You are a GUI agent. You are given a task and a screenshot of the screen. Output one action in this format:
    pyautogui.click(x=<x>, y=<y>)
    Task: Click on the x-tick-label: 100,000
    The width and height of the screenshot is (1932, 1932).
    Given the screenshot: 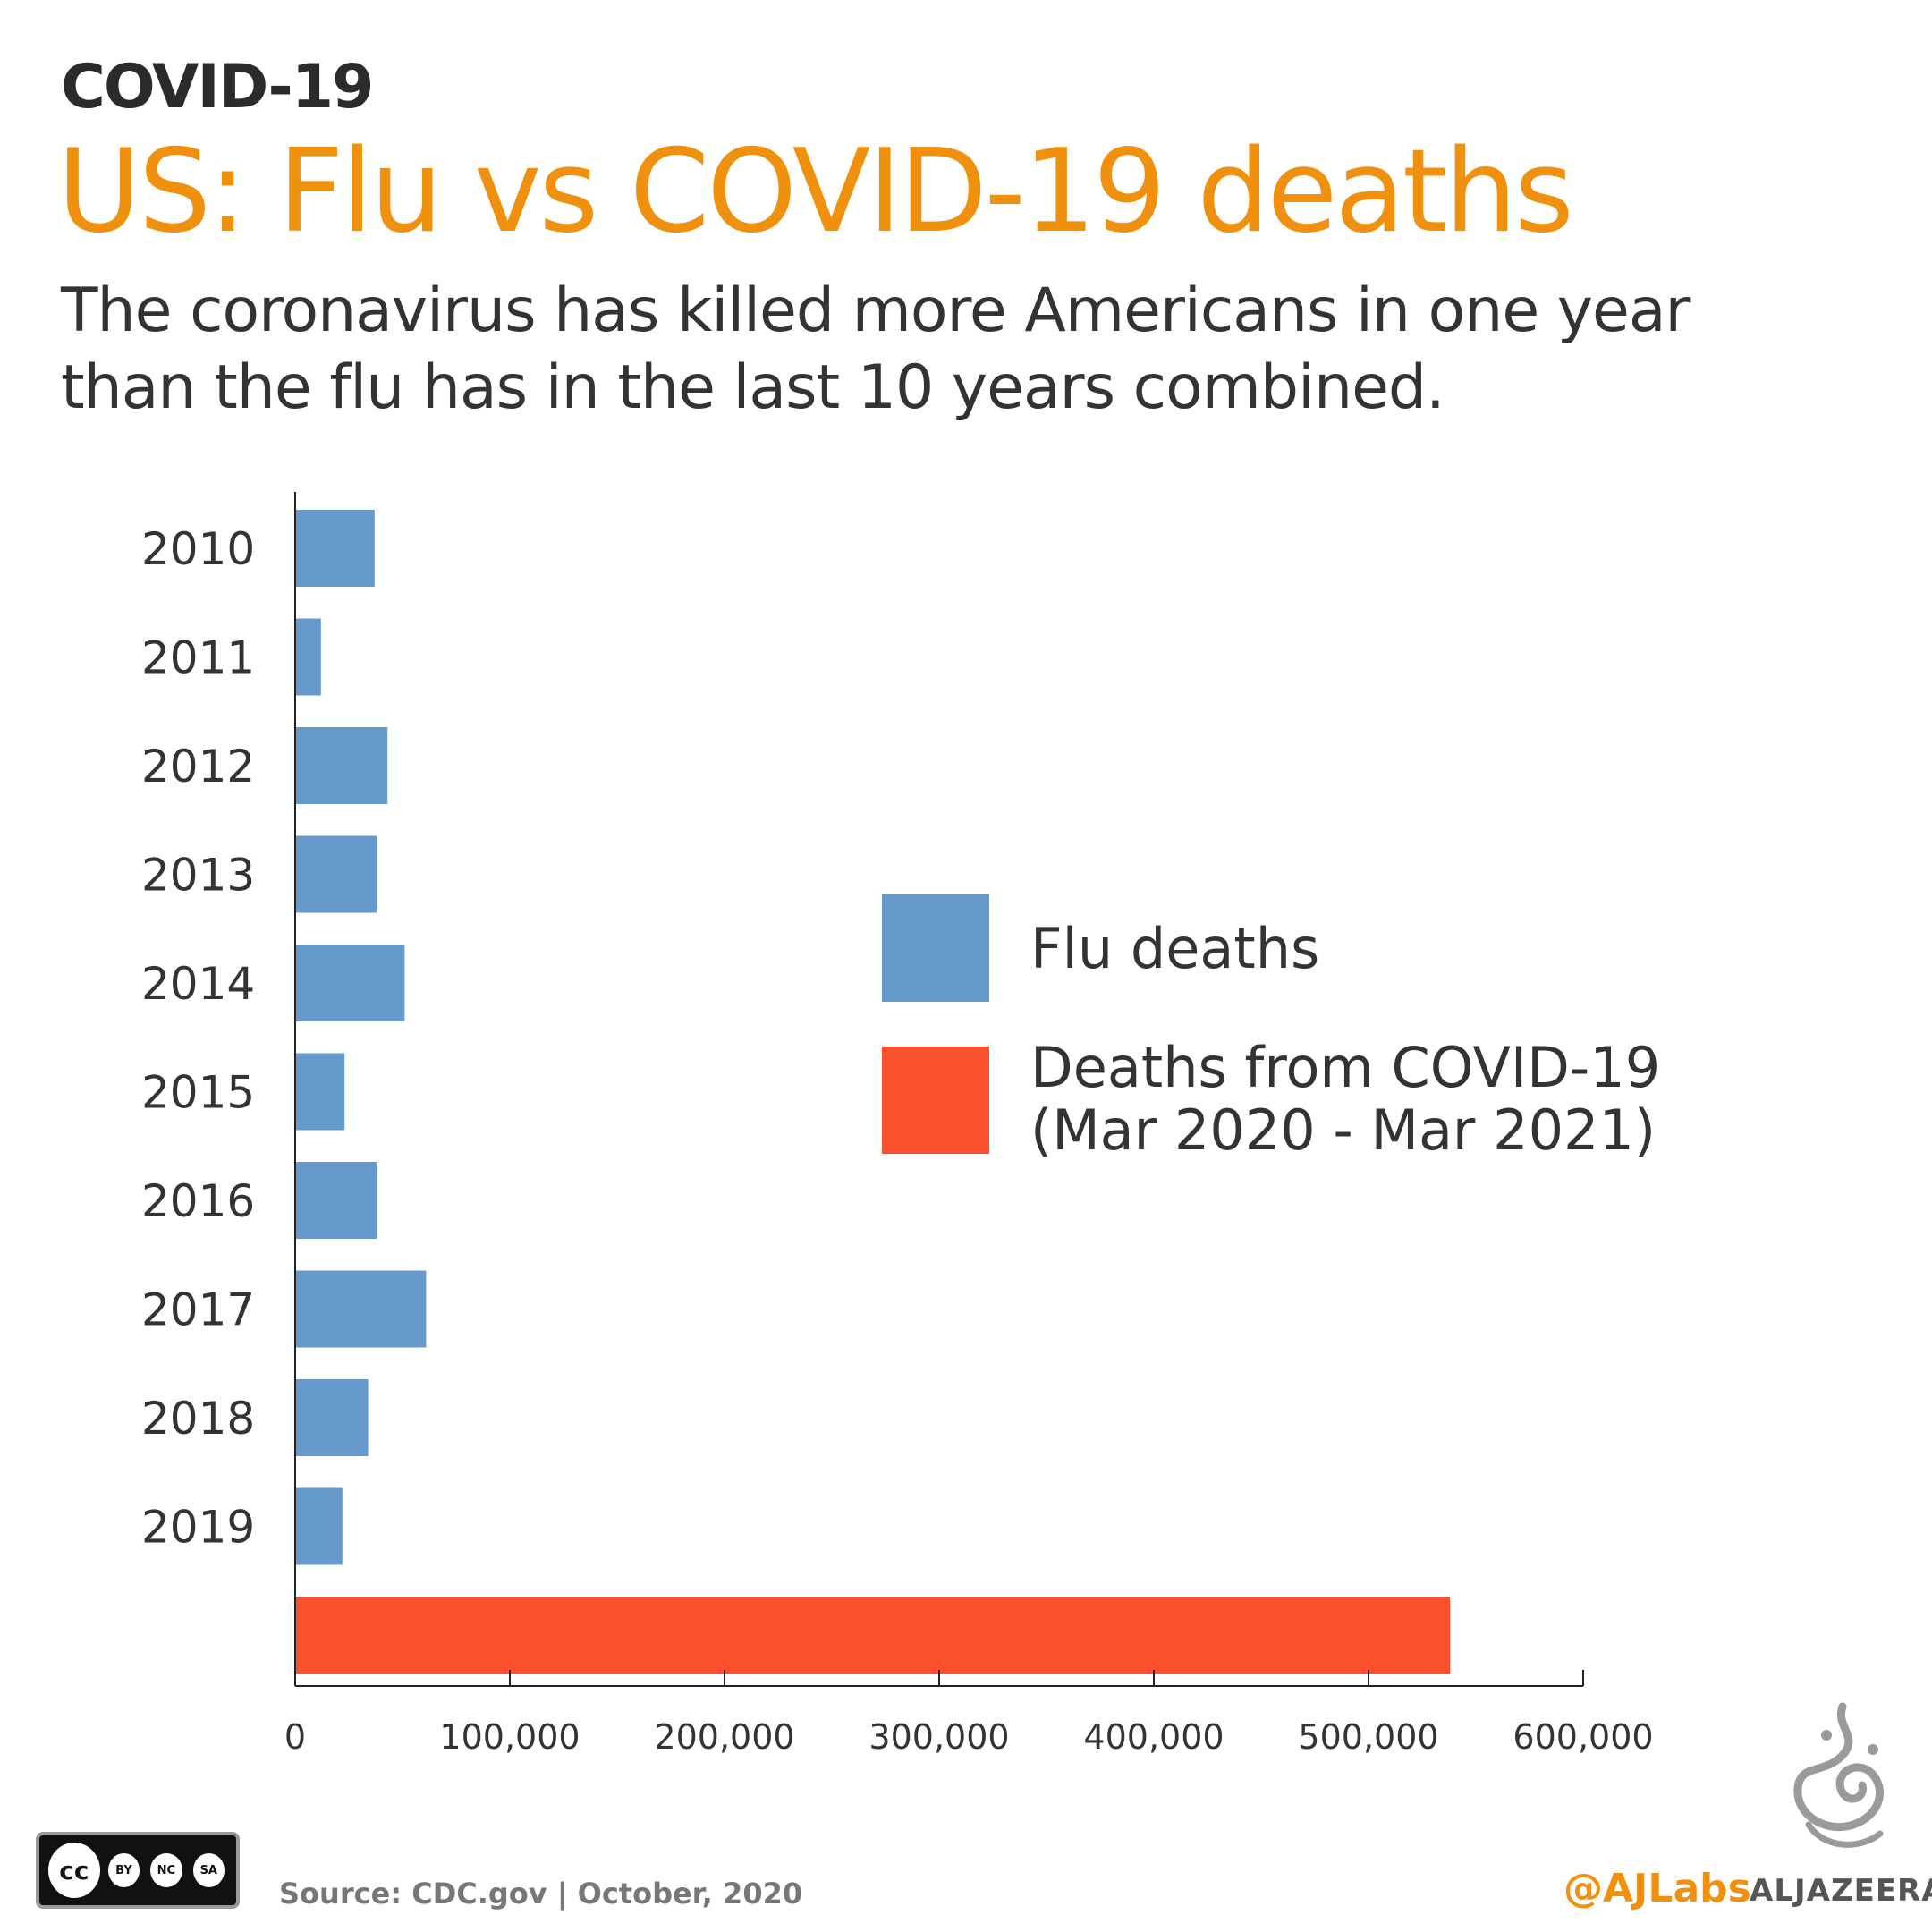 What is the action you would take?
    pyautogui.click(x=509, y=1737)
    